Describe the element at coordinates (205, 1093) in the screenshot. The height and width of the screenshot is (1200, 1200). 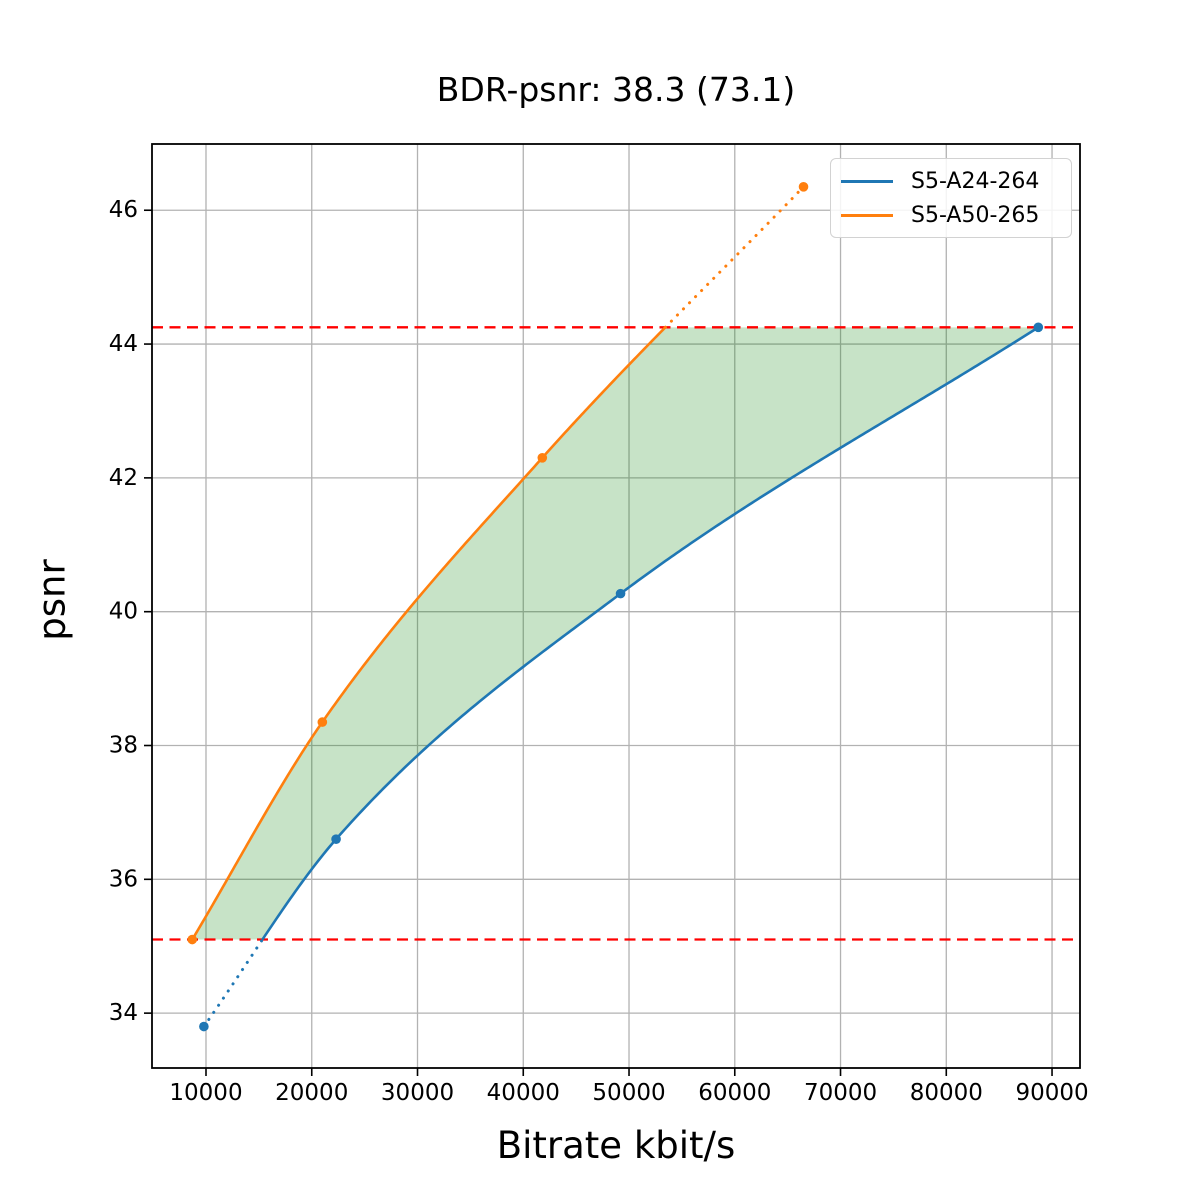
I see `x-tick-label-10000: 10000` at that location.